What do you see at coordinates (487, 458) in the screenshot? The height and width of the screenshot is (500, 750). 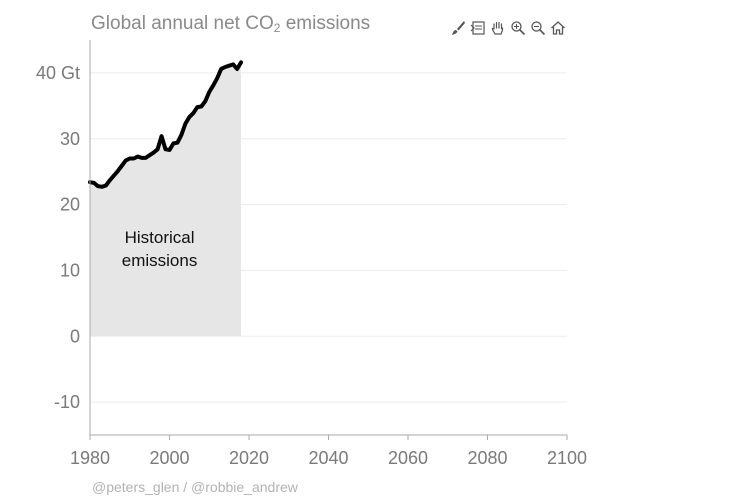 I see `x-tick-label: 2080` at bounding box center [487, 458].